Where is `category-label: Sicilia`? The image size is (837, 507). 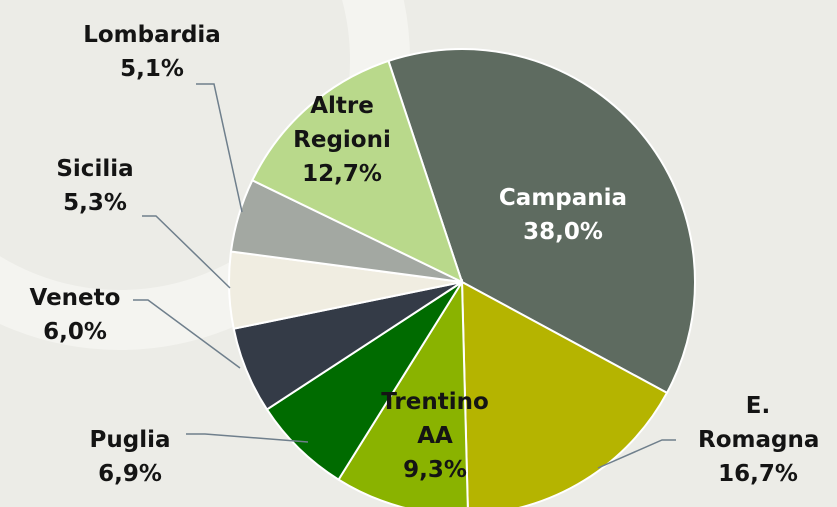 category-label: Sicilia is located at coordinates (95, 169).